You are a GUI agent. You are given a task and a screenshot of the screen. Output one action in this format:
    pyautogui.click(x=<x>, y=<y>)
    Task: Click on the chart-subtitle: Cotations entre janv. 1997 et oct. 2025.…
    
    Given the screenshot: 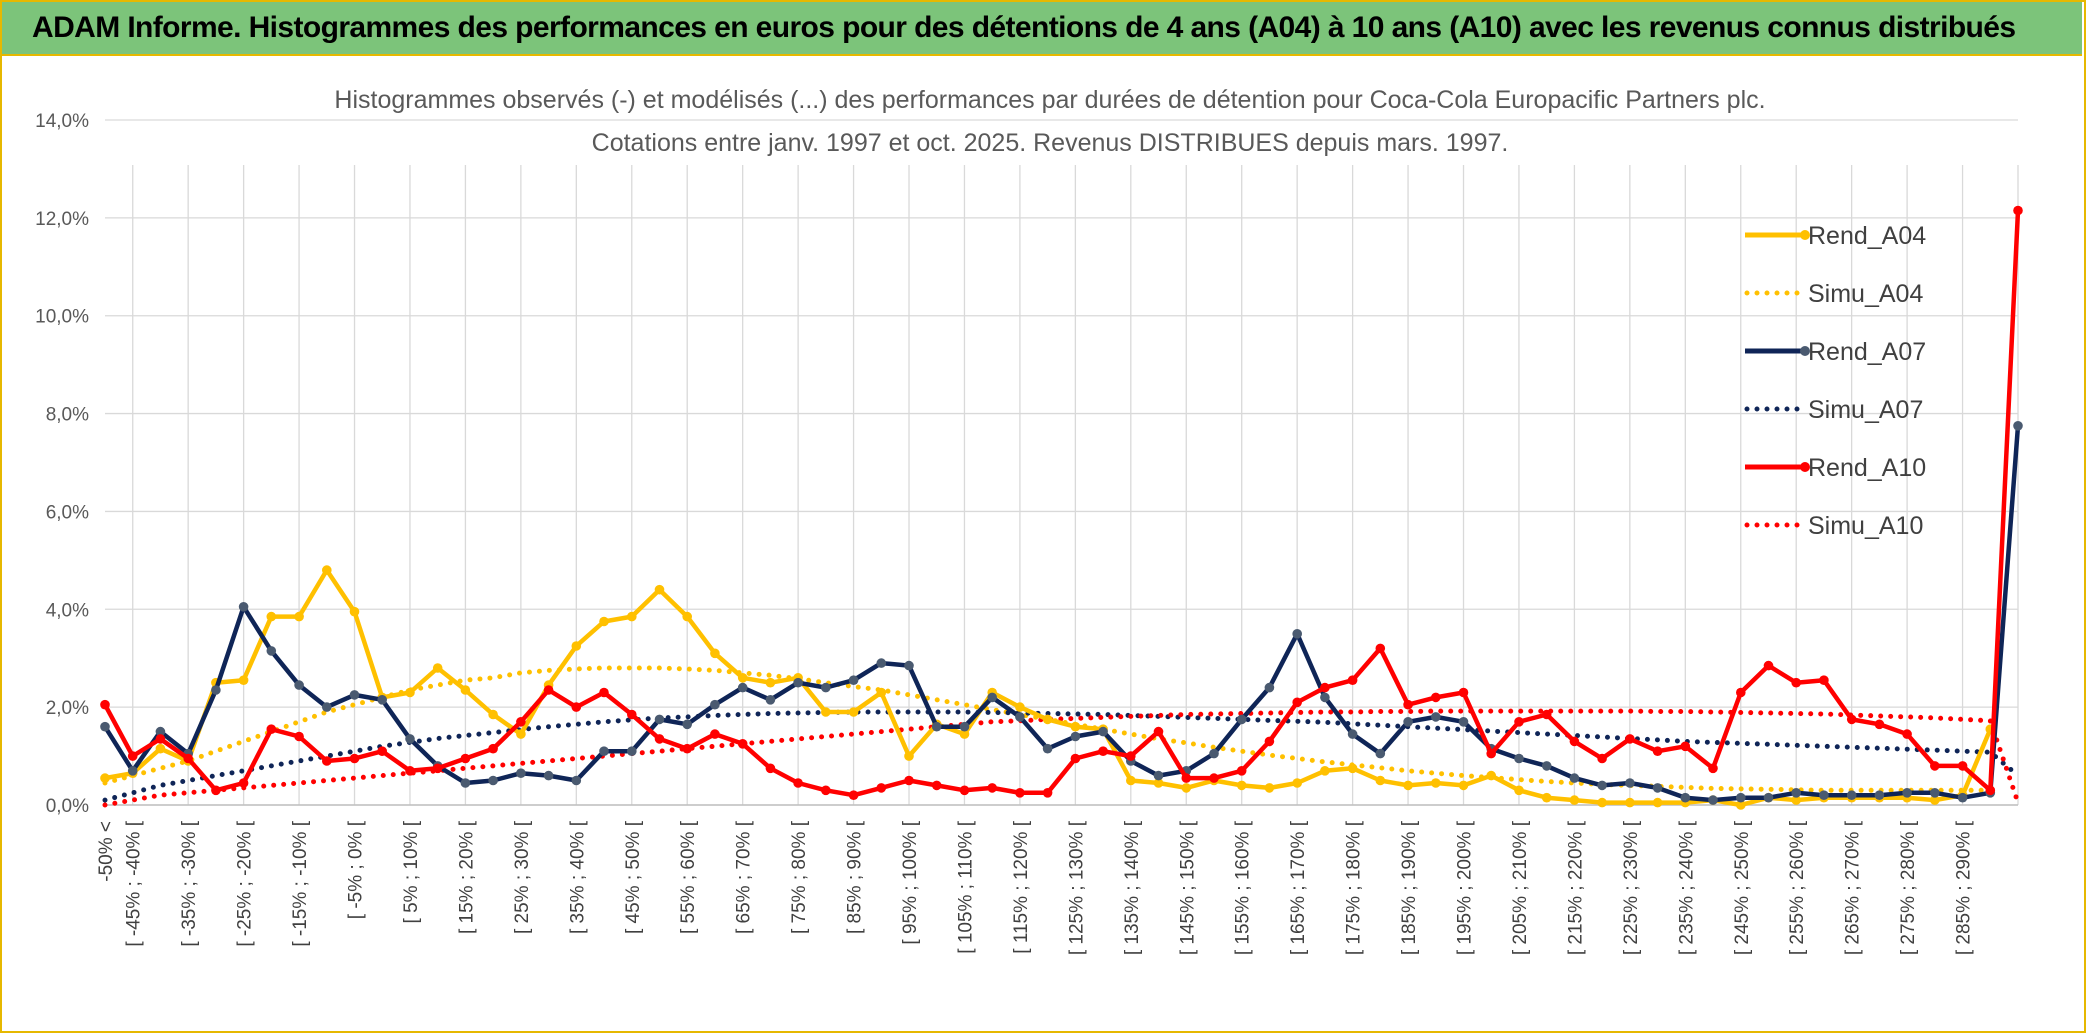 What is the action you would take?
    pyautogui.click(x=1050, y=143)
    